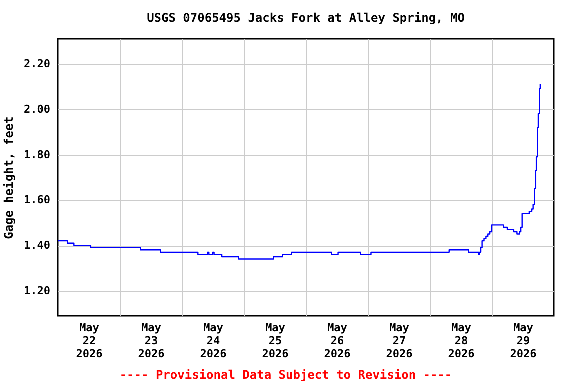 This screenshot has height=384, width=576. What do you see at coordinates (37, 245) in the screenshot?
I see `y-tick-label: 1.40` at bounding box center [37, 245].